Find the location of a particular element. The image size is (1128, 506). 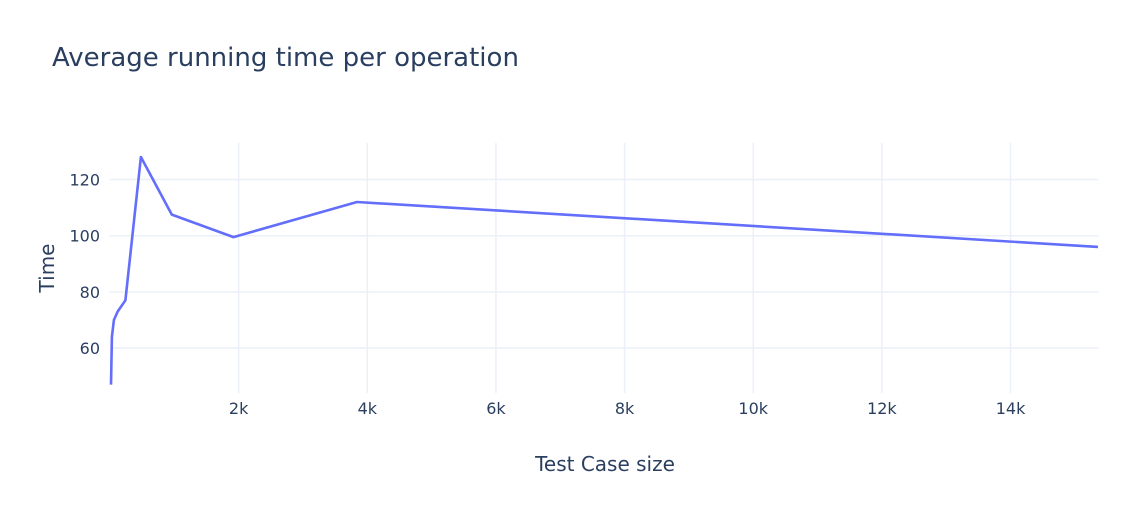

x-axis-title: Test Case size is located at coordinates (604, 464).